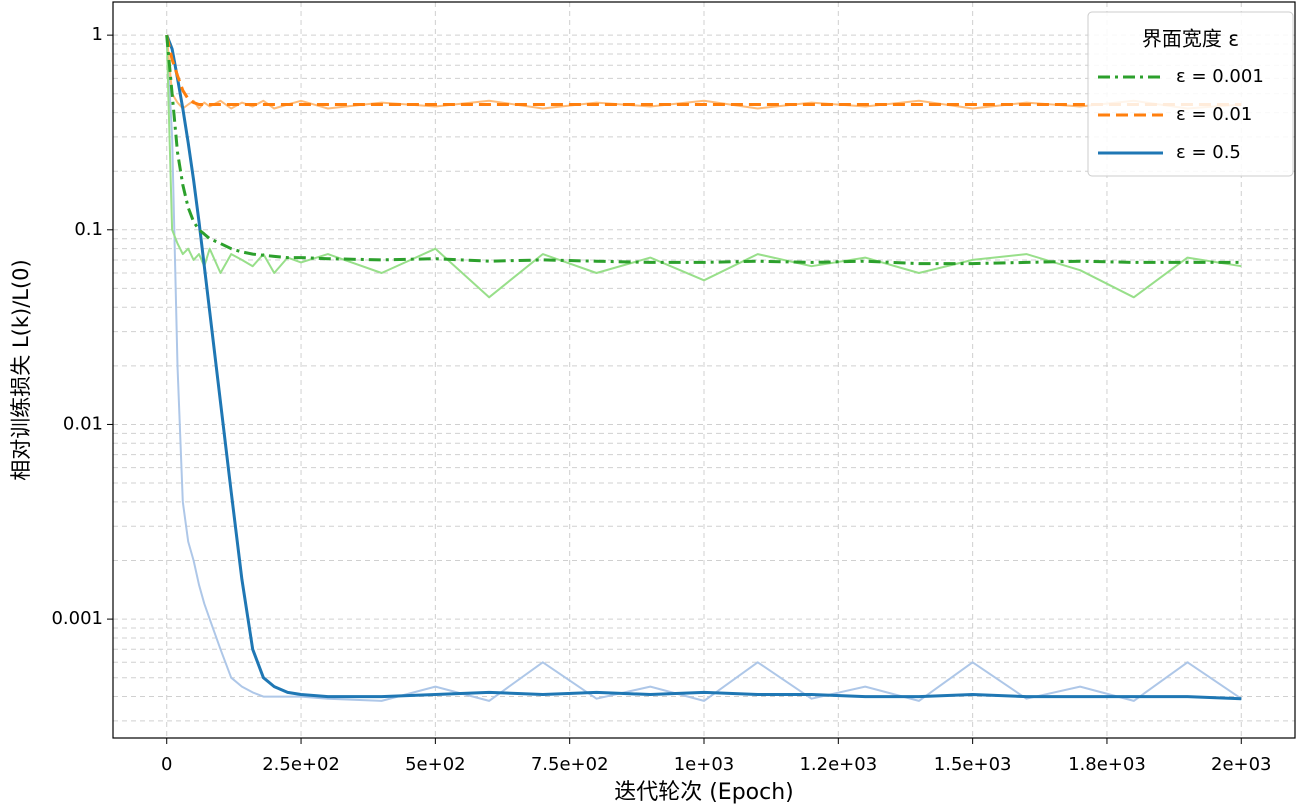  I want to click on x-tick-label: 2e+03, so click(1241, 764).